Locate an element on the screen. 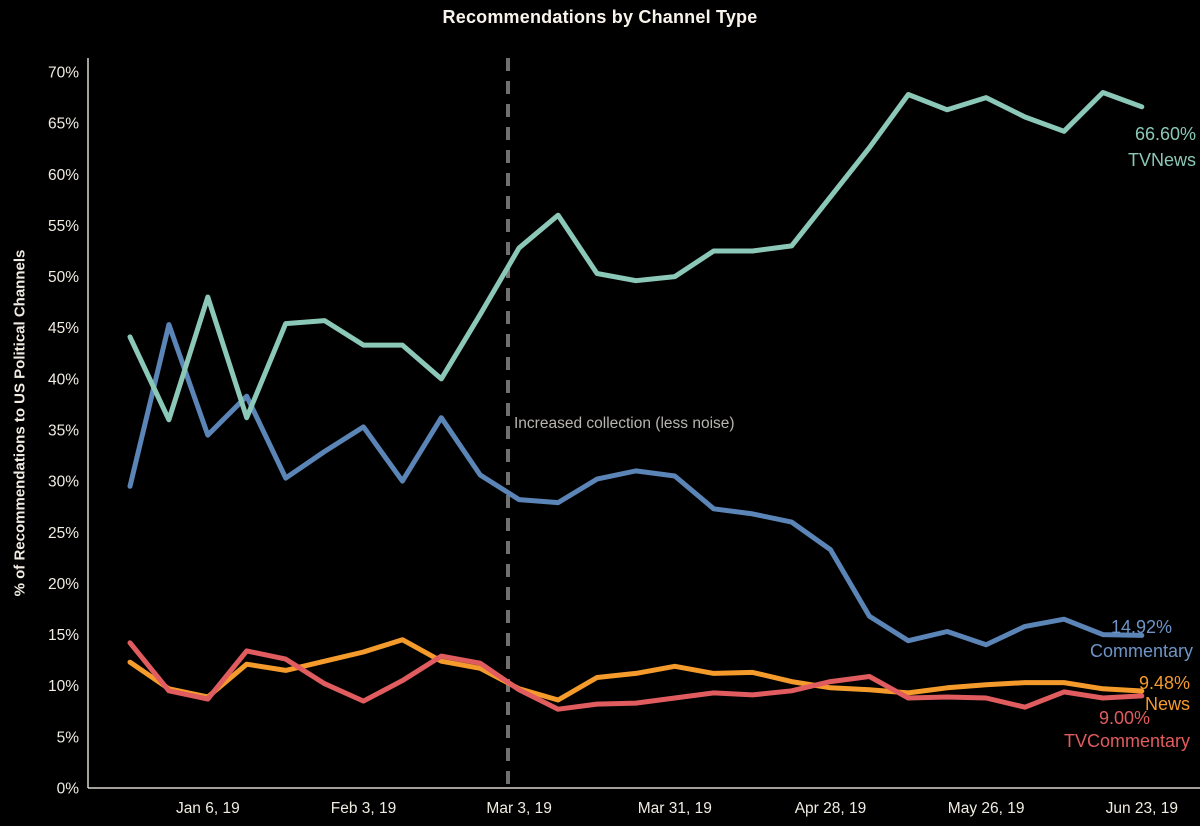 The image size is (1200, 826). x-tick-label: Jan 6, 19 is located at coordinates (208, 808).